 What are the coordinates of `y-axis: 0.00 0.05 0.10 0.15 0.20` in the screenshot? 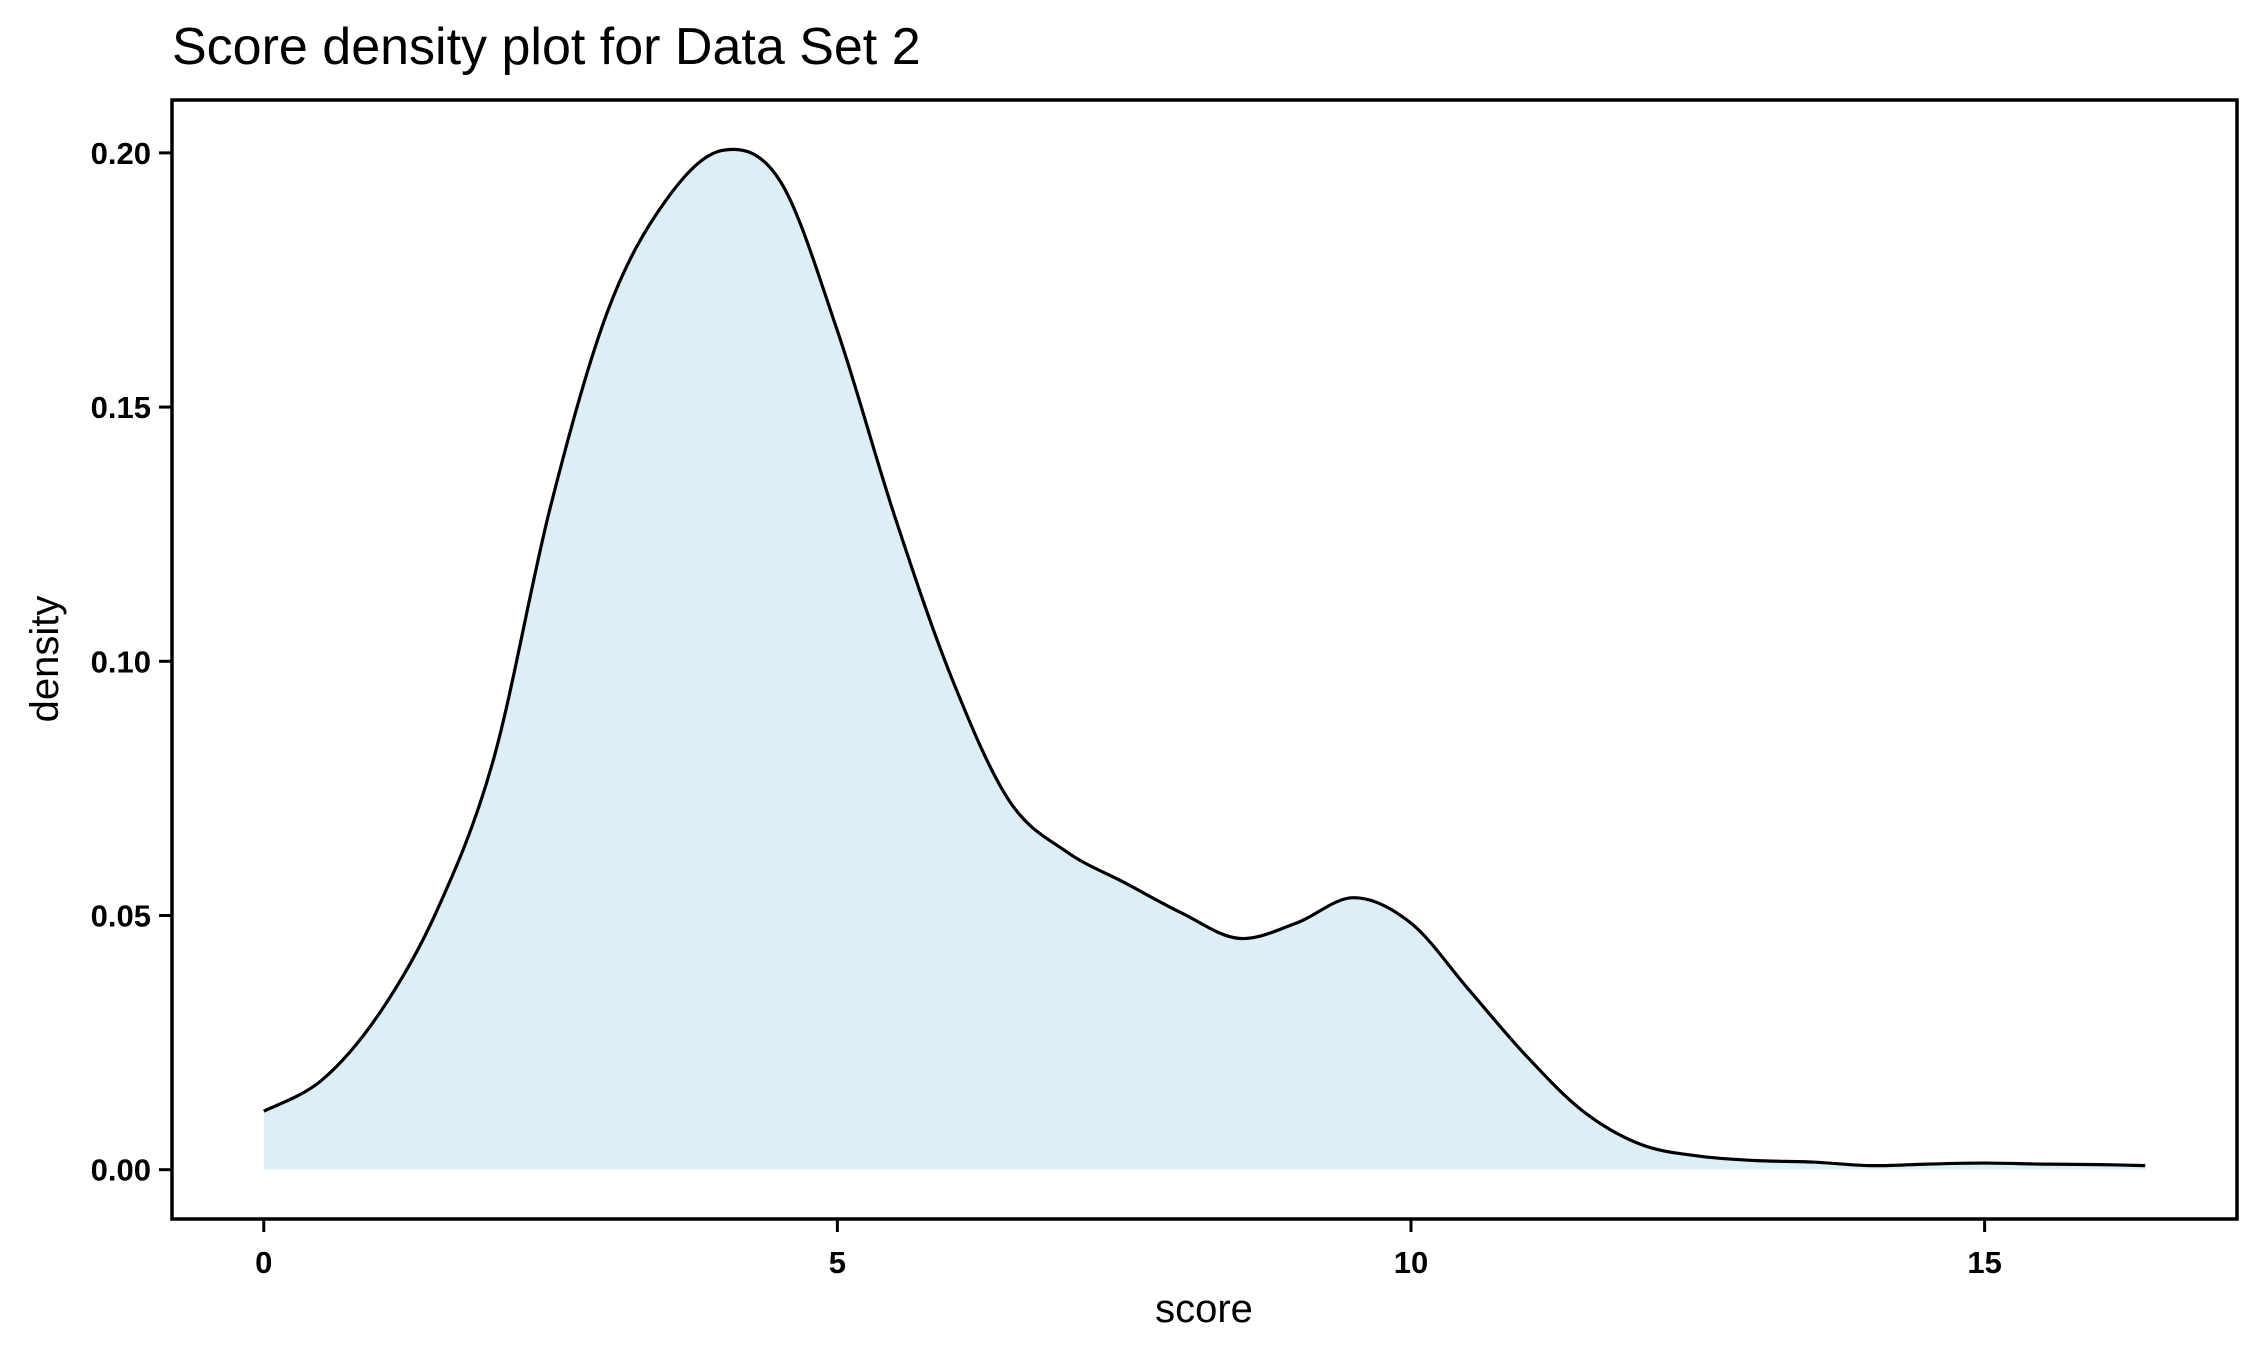 It's located at (131, 662).